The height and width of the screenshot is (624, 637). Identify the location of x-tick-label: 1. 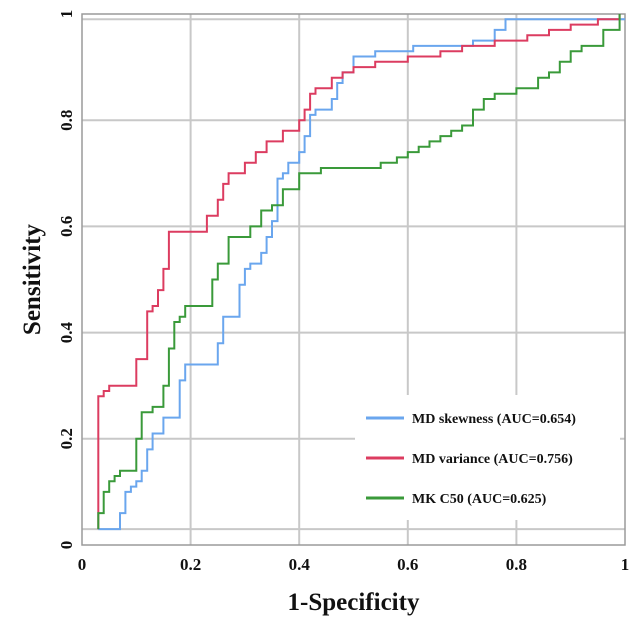
(625, 564).